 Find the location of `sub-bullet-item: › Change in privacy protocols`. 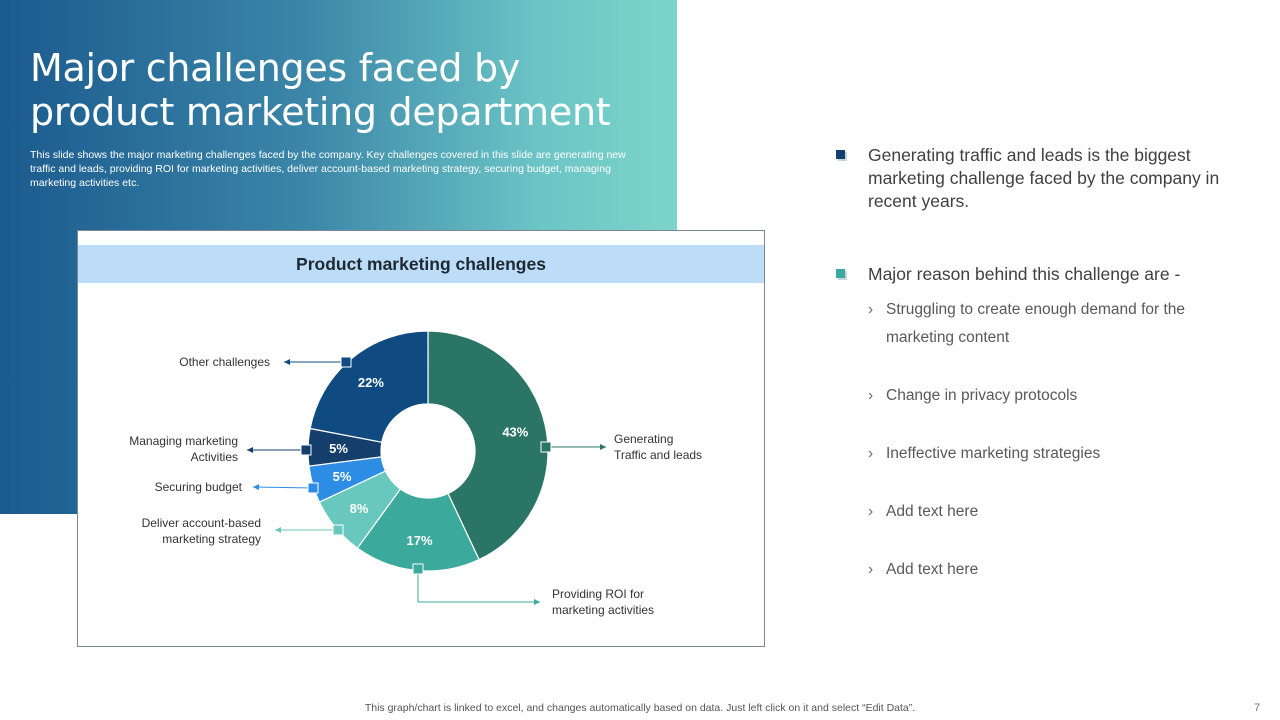

sub-bullet-item: › Change in privacy protocols is located at coordinates (1046, 396).